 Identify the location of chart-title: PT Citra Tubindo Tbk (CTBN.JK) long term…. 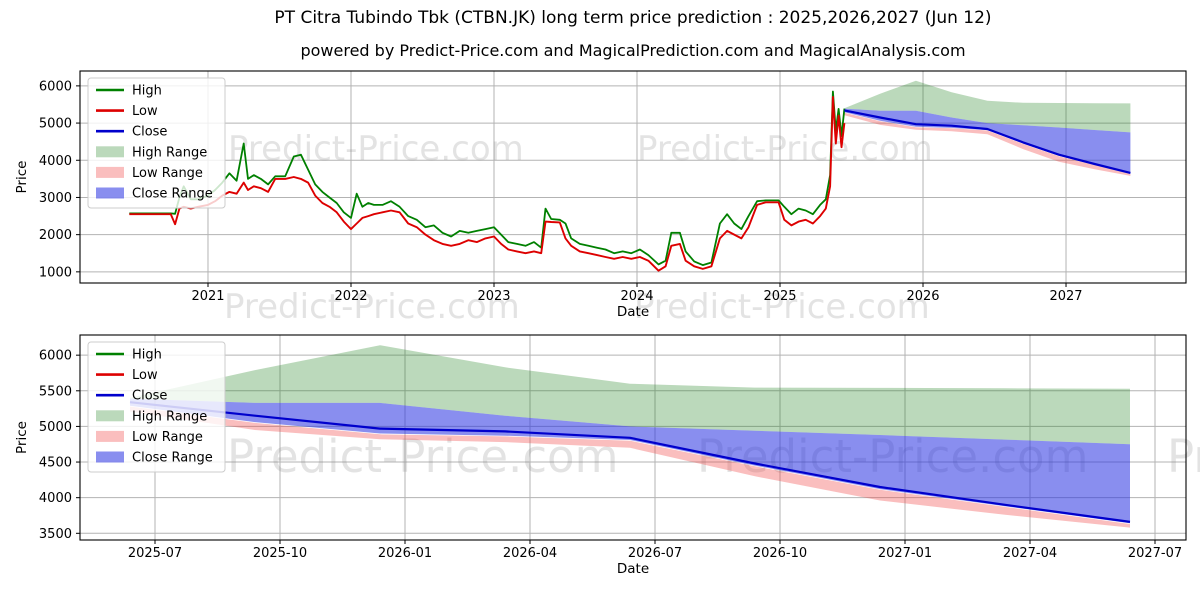
(633, 18).